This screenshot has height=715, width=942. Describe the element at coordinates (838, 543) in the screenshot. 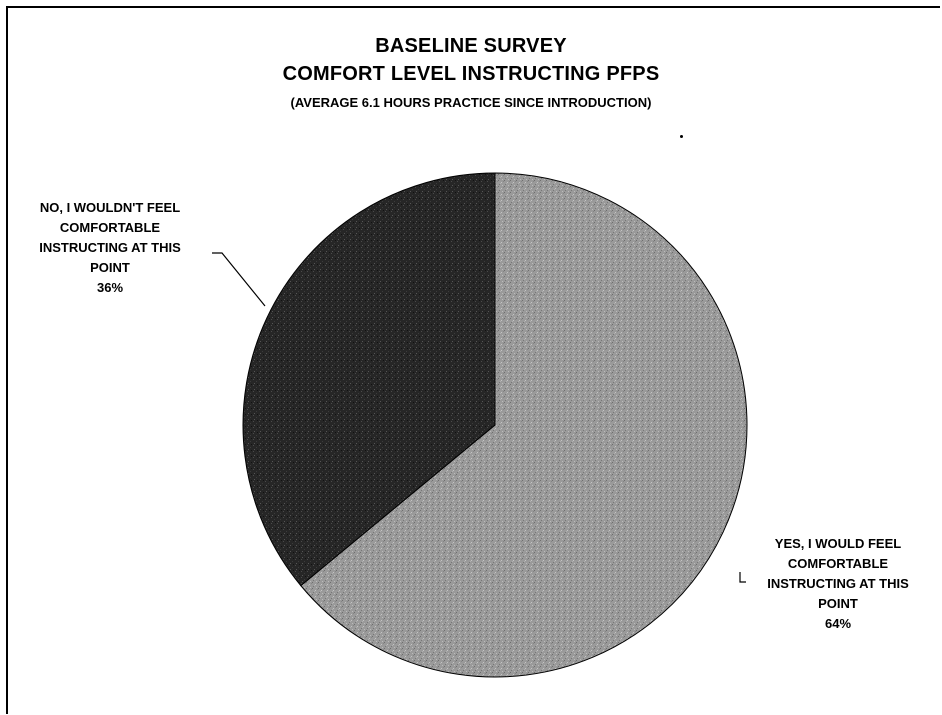

I see `slice-label-line: YES, I WOULD FEEL` at that location.